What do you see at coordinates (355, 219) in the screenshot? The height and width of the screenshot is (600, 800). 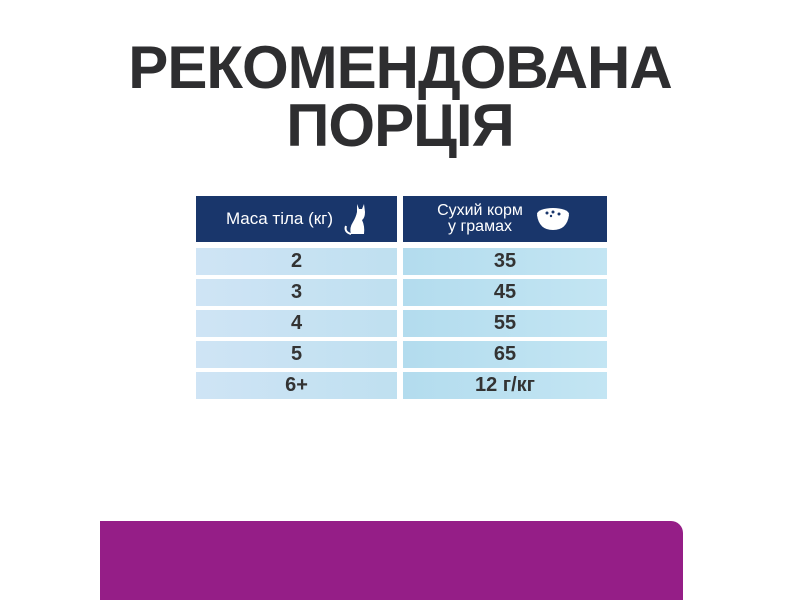 I see `cat-icon` at bounding box center [355, 219].